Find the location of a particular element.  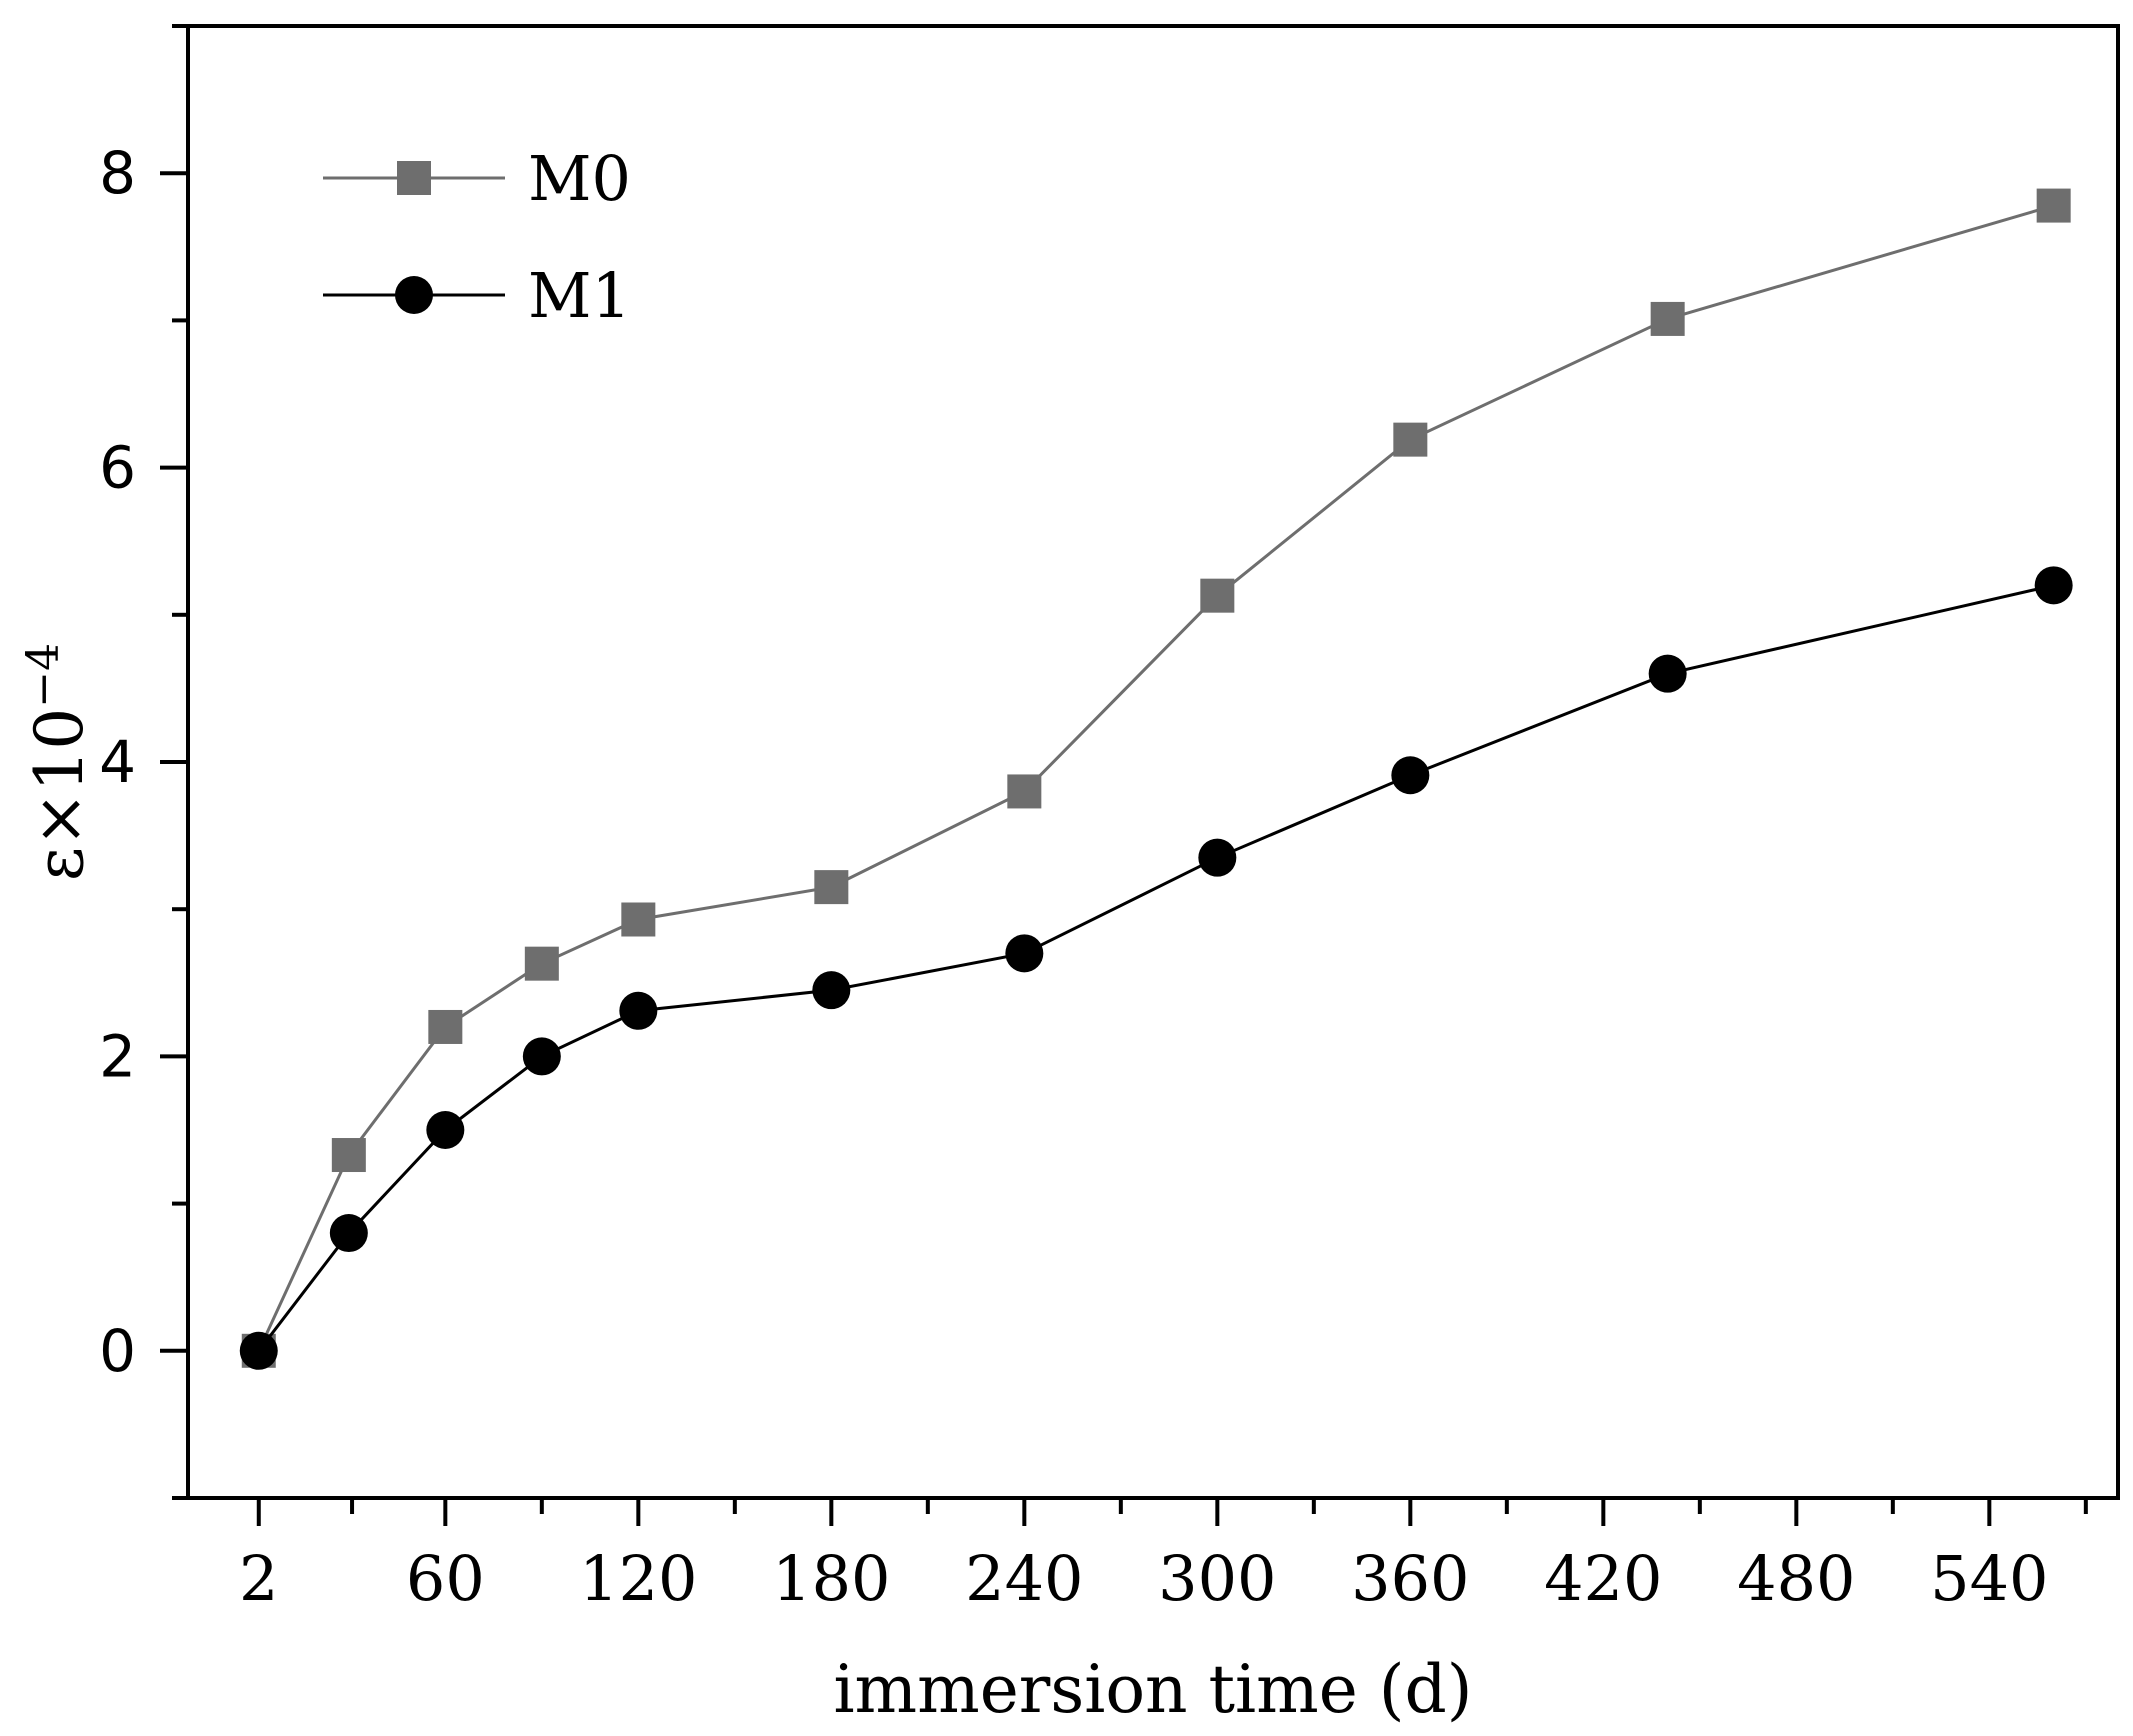

x-tick-label: 540 is located at coordinates (1989, 1578).